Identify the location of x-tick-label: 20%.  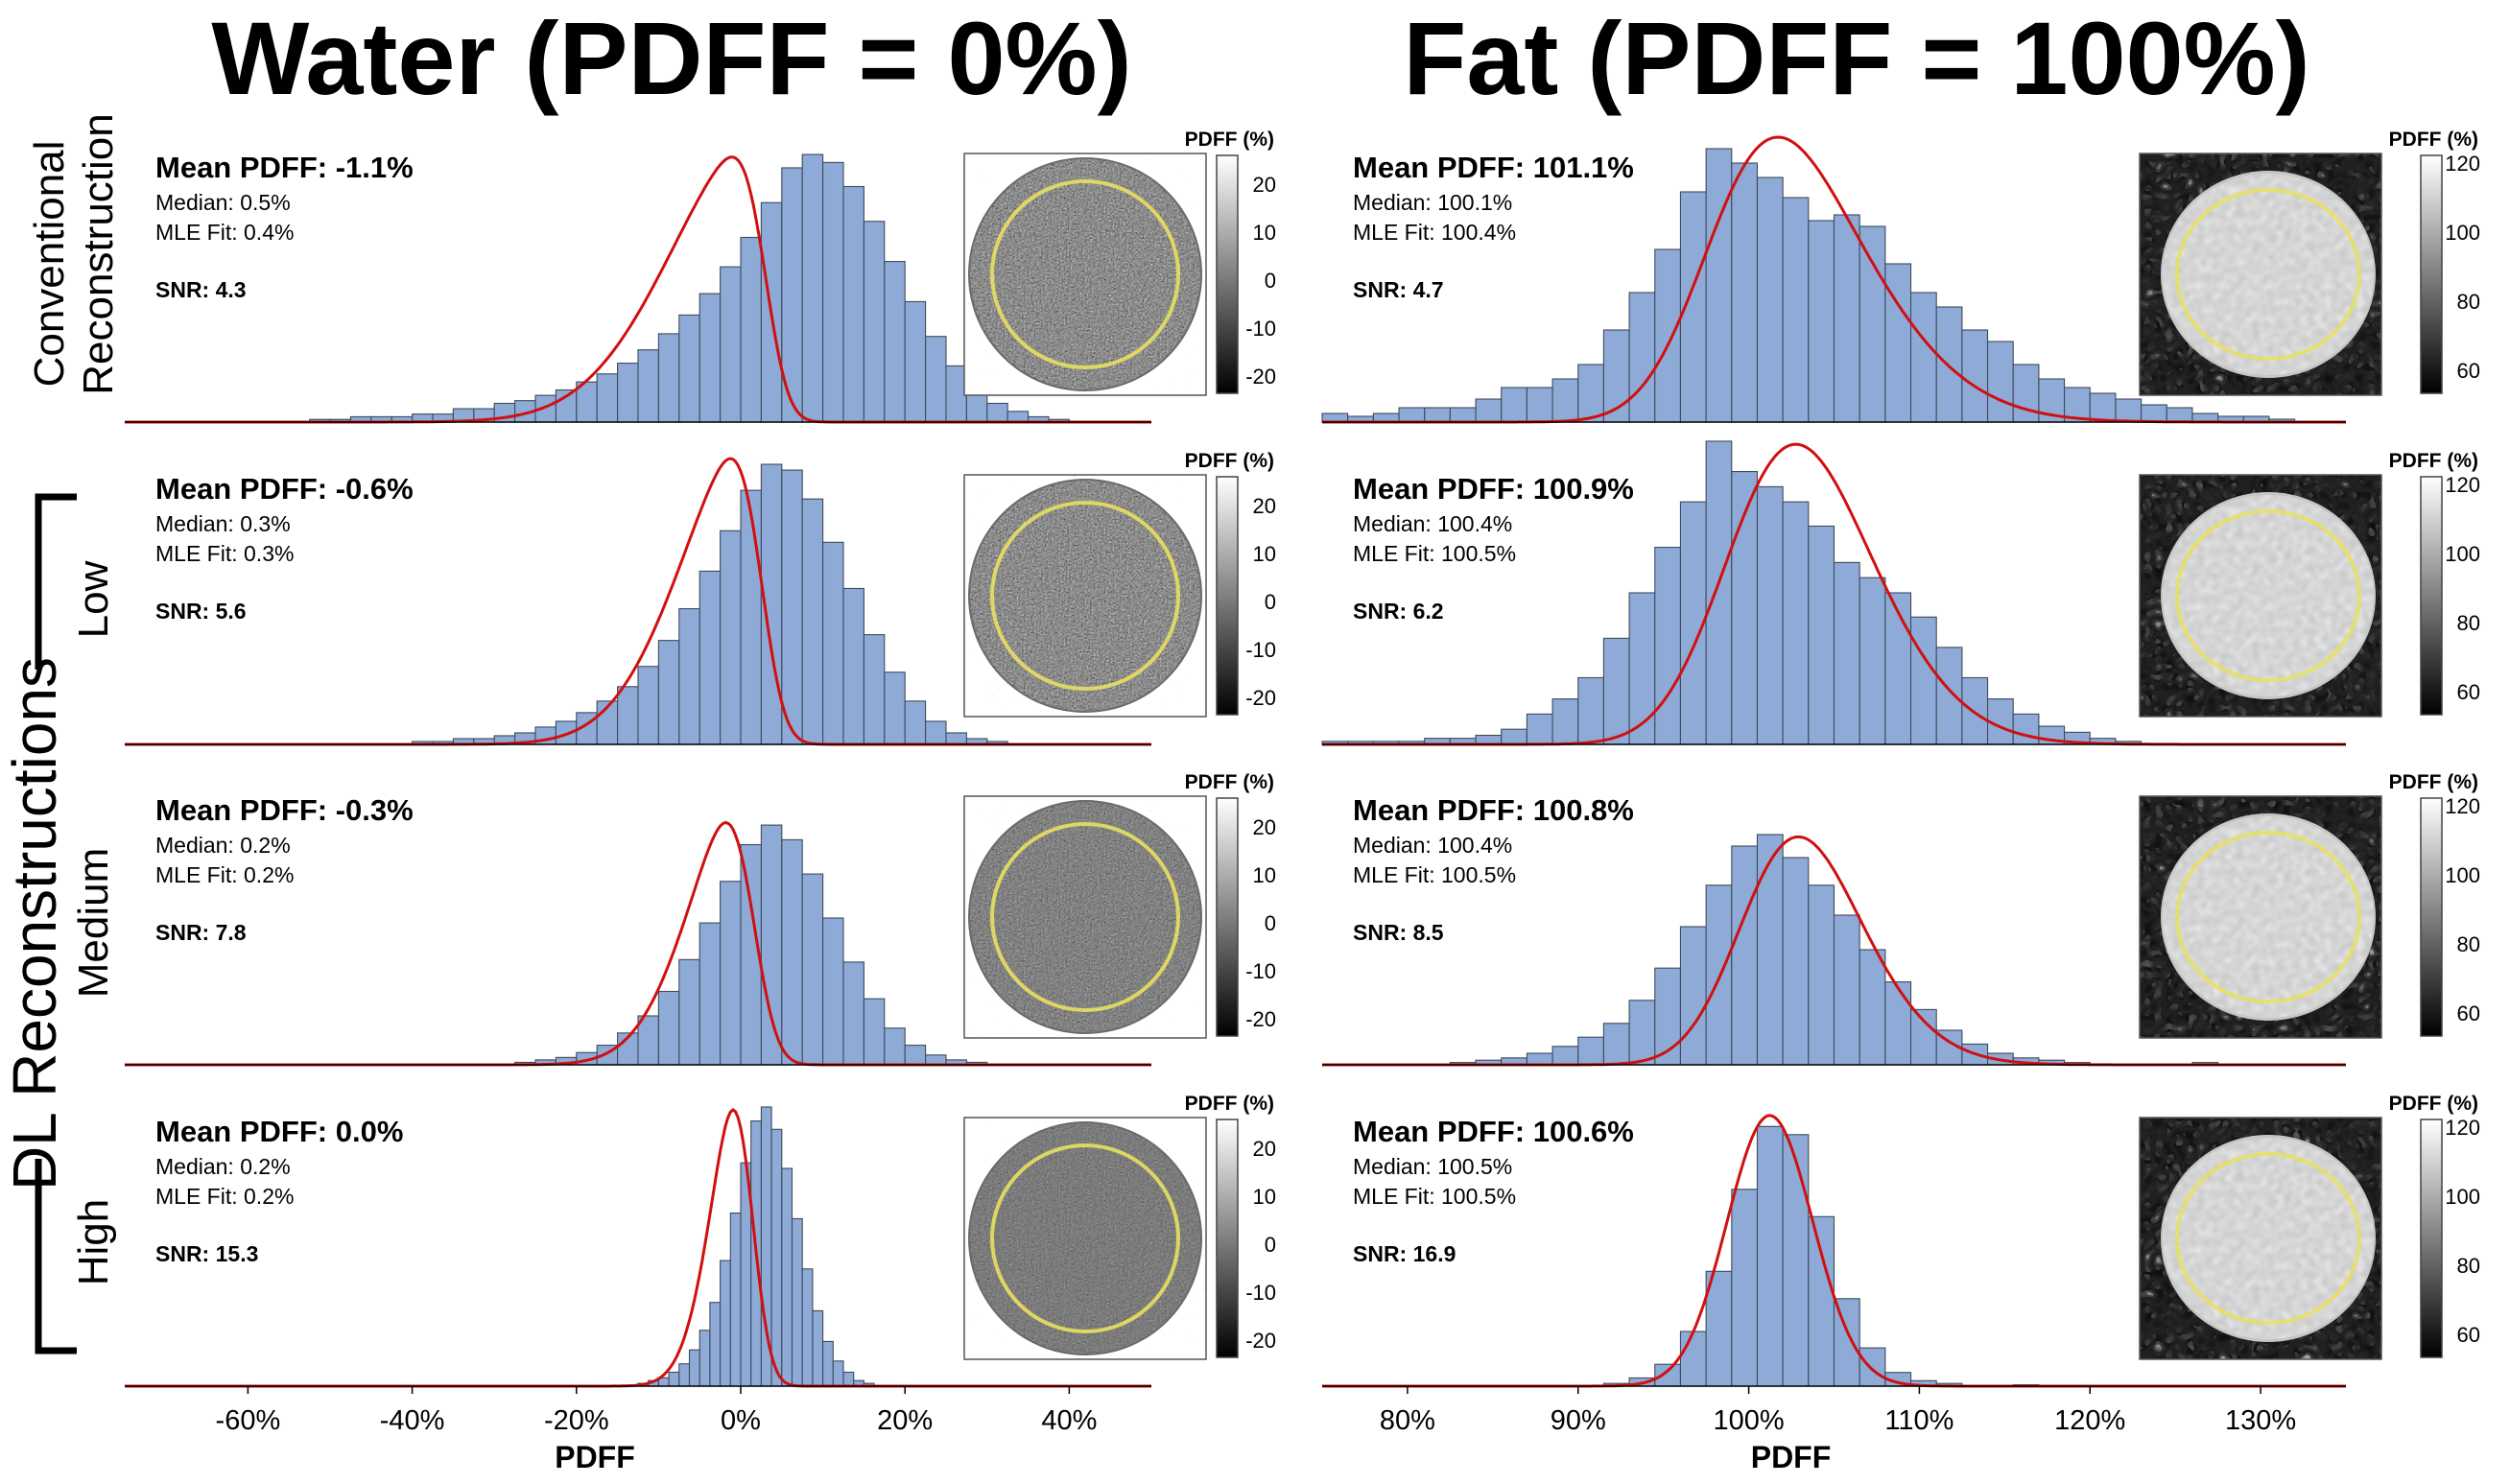
(905, 1420).